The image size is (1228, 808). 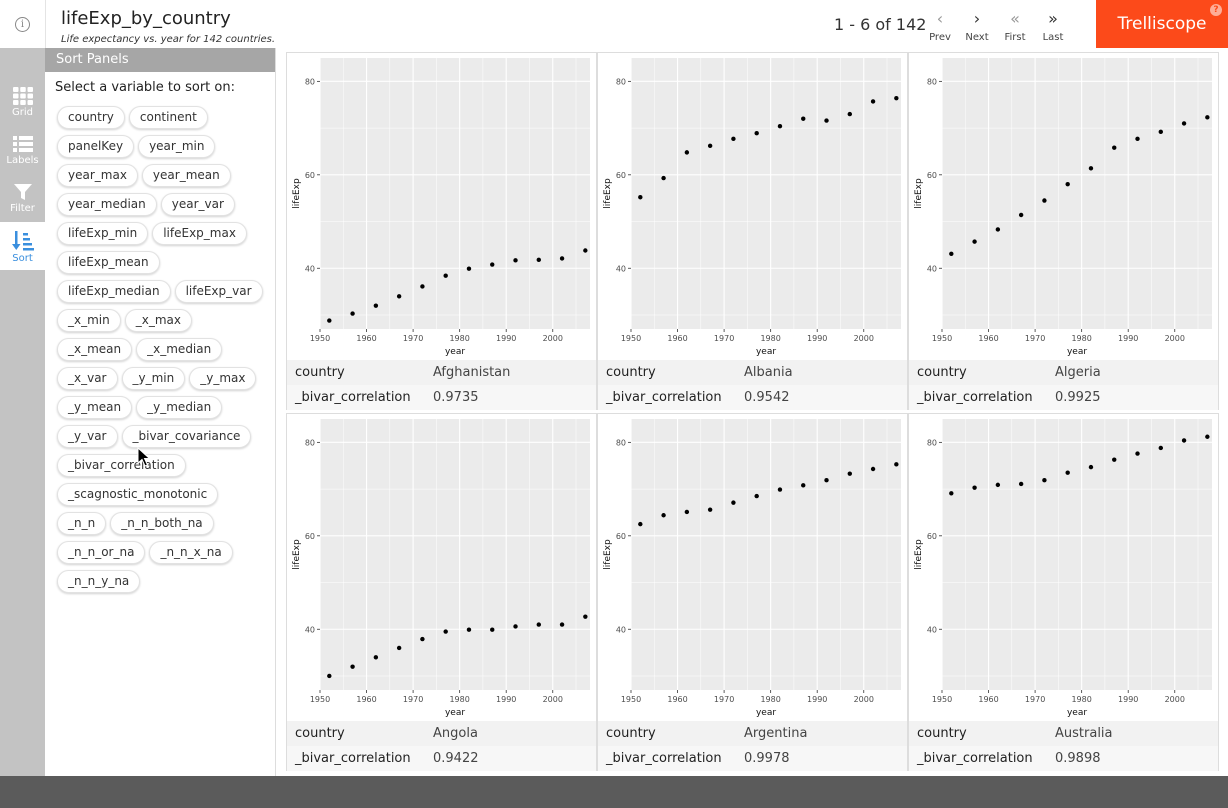 What do you see at coordinates (87, 378) in the screenshot?
I see `sort-variable-chip: _x_var` at bounding box center [87, 378].